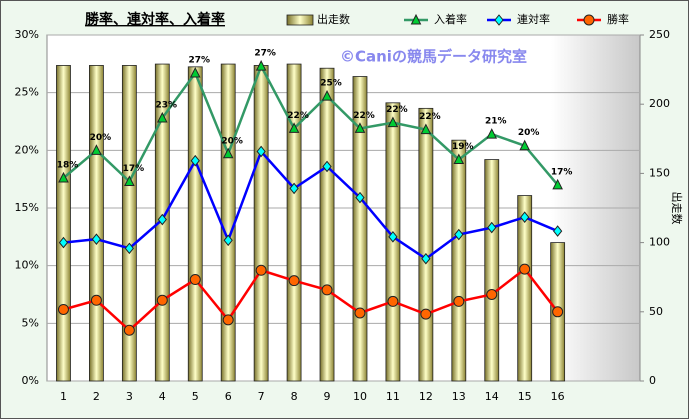 The height and width of the screenshot is (419, 689). I want to click on x-tick-label: 12, so click(426, 396).